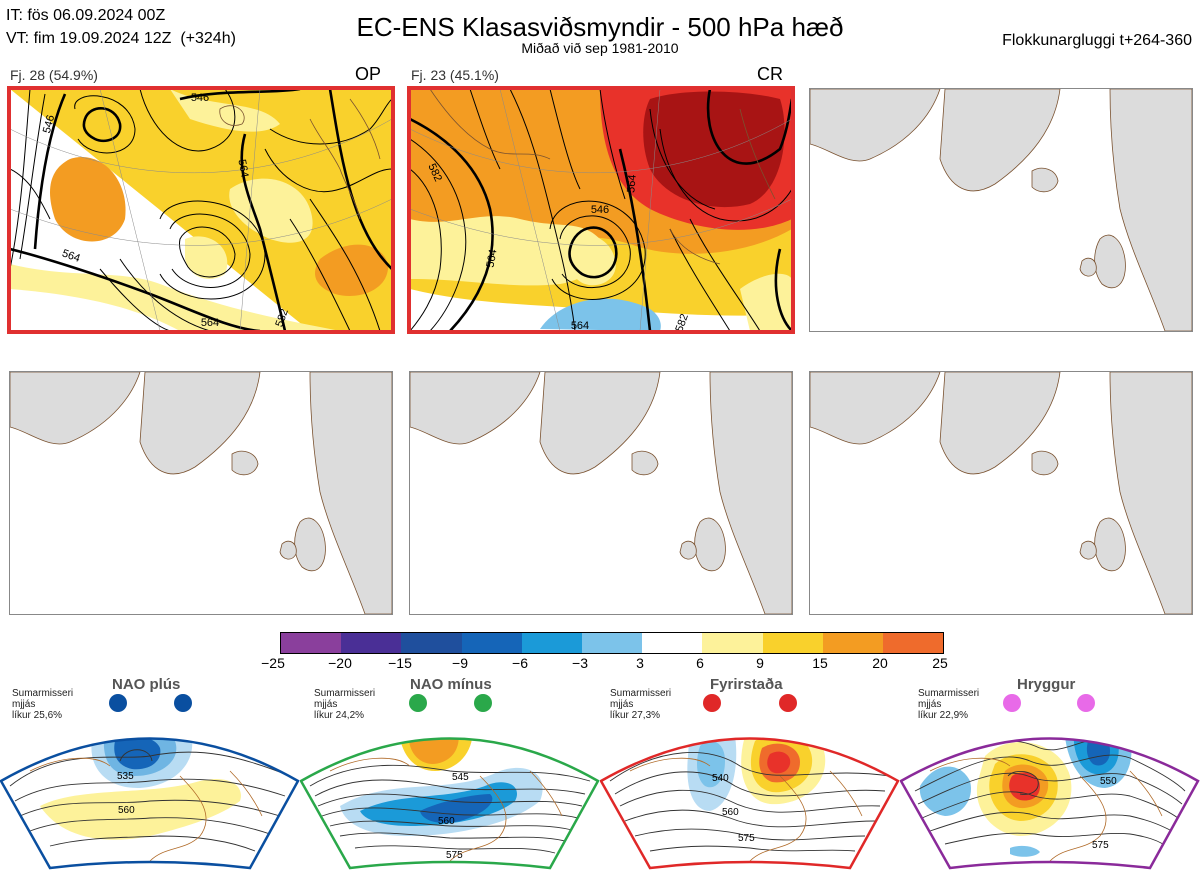 This screenshot has height=871, width=1200. I want to click on regime-contour-label: 530, so click(1086, 729).